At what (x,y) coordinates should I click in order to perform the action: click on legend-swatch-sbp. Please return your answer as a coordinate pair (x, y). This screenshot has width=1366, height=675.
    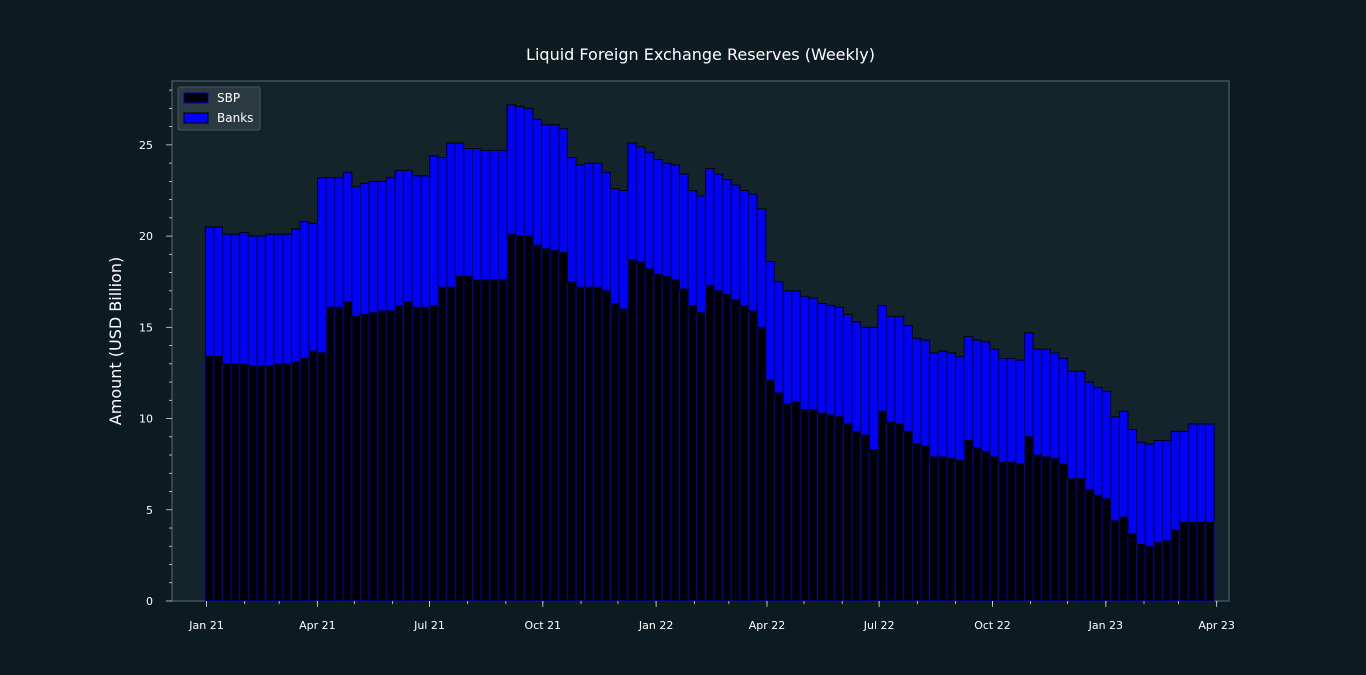
    Looking at the image, I should click on (196, 98).